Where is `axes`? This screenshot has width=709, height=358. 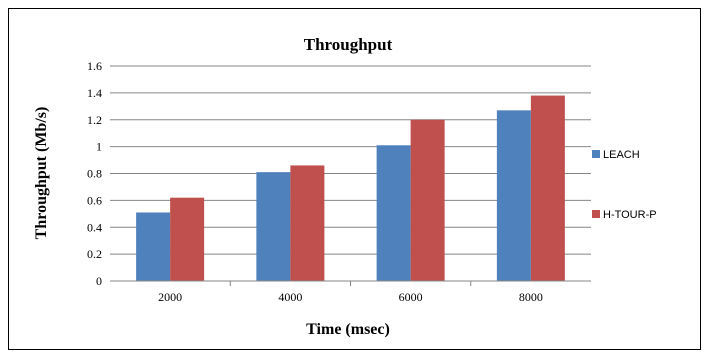 axes is located at coordinates (350, 283).